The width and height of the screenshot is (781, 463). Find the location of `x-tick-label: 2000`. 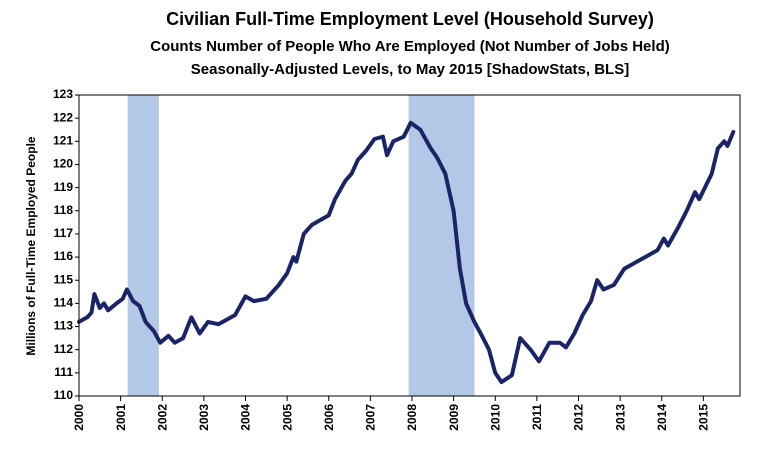

x-tick-label: 2000 is located at coordinates (79, 417).